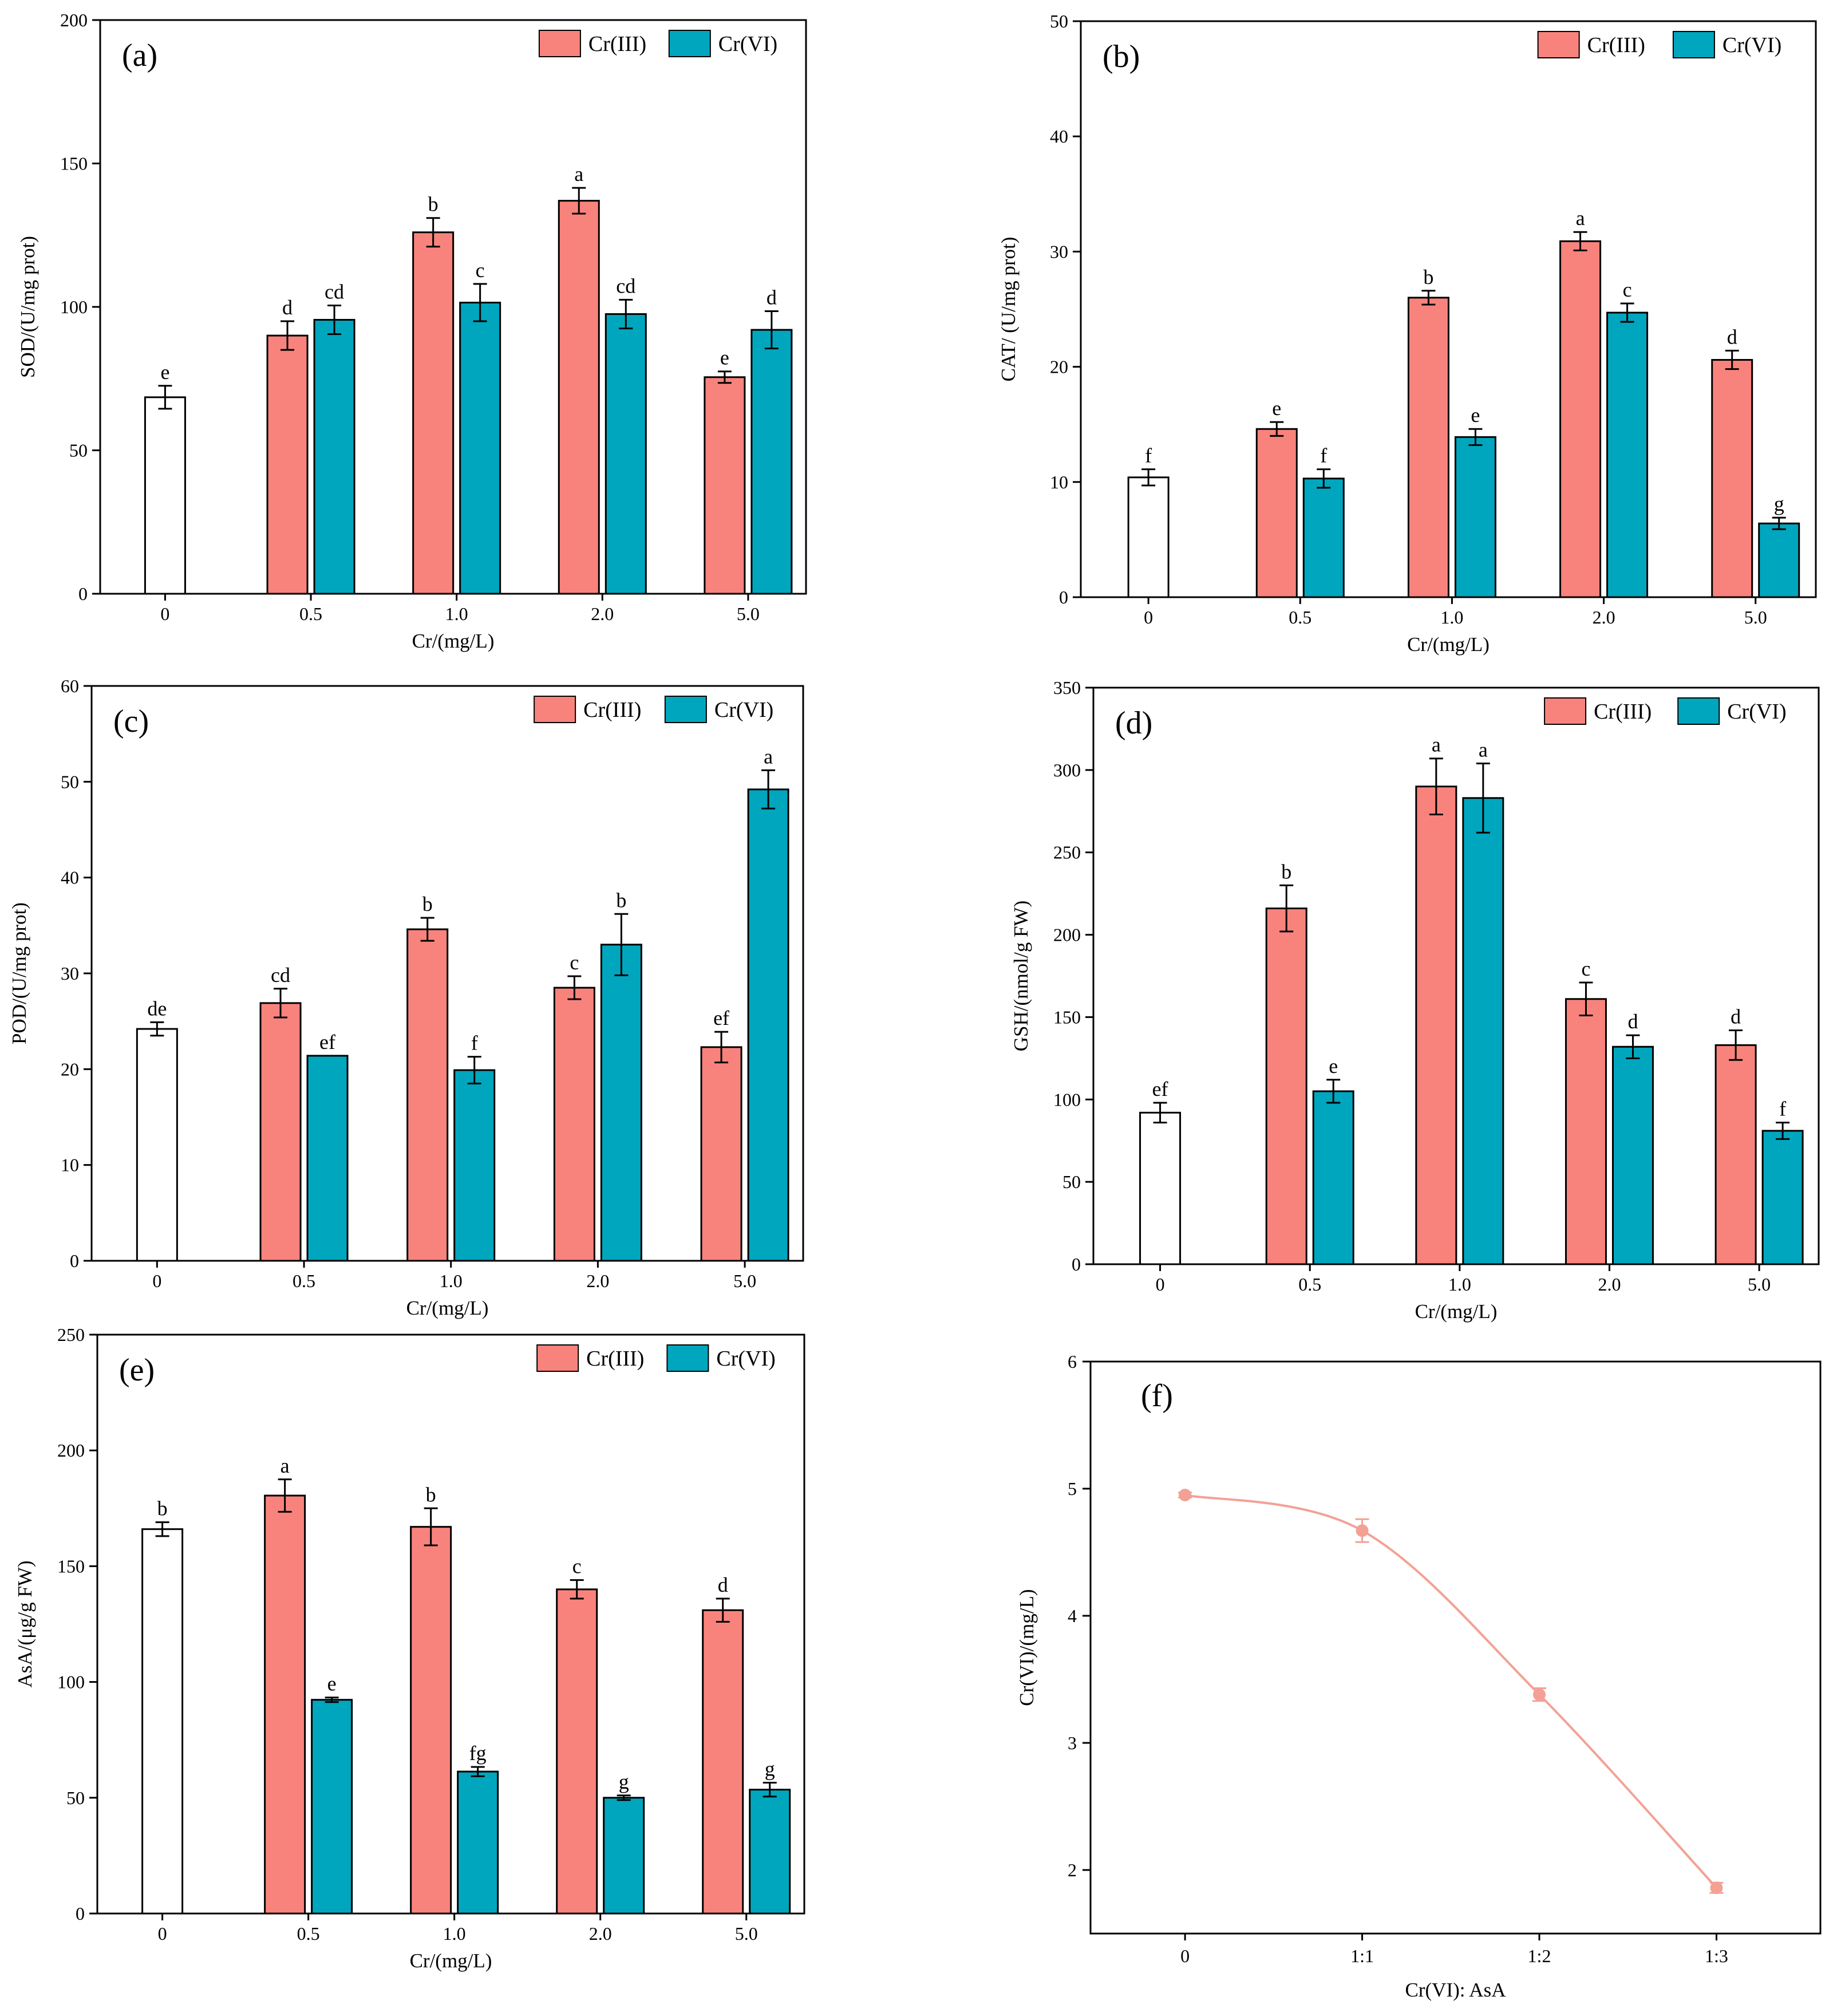 The width and height of the screenshot is (1837, 2016). What do you see at coordinates (1157, 1396) in the screenshot?
I see `panel-label: (f)` at bounding box center [1157, 1396].